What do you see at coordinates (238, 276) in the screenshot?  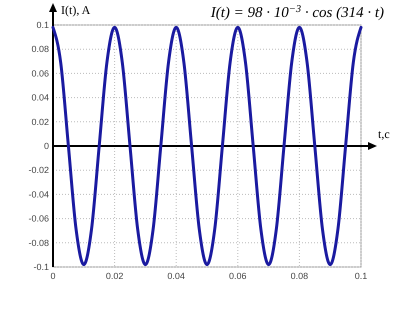 I see `x-tick-label: 0.06` at bounding box center [238, 276].